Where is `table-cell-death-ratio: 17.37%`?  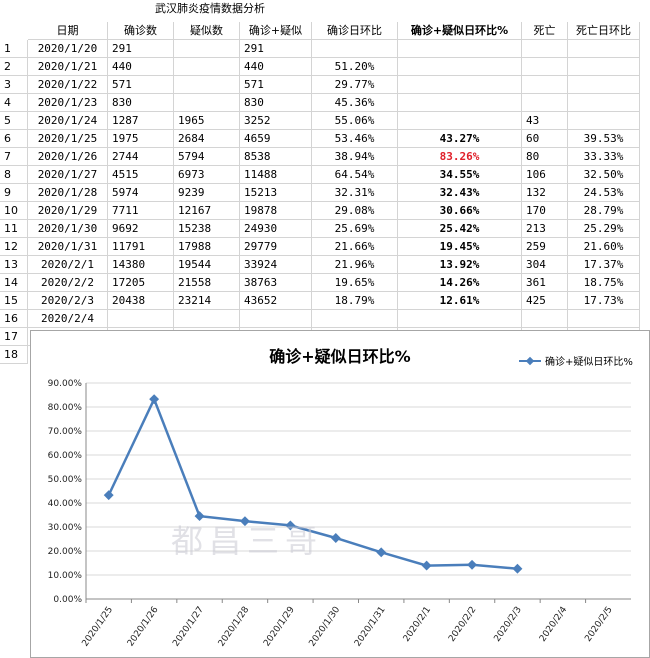
table-cell-death-ratio: 17.37% is located at coordinates (604, 265).